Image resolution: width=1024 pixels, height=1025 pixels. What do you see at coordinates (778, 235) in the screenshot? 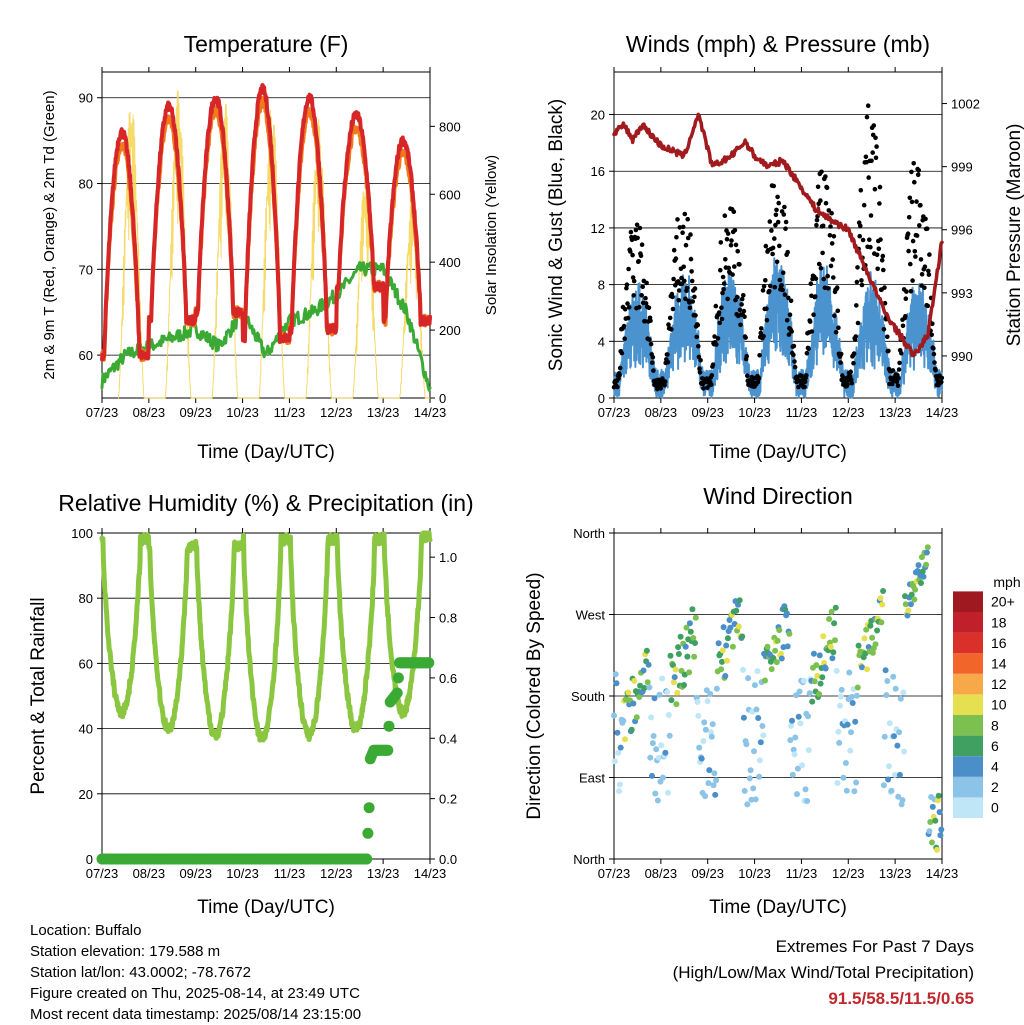
I see `pressure-line` at bounding box center [778, 235].